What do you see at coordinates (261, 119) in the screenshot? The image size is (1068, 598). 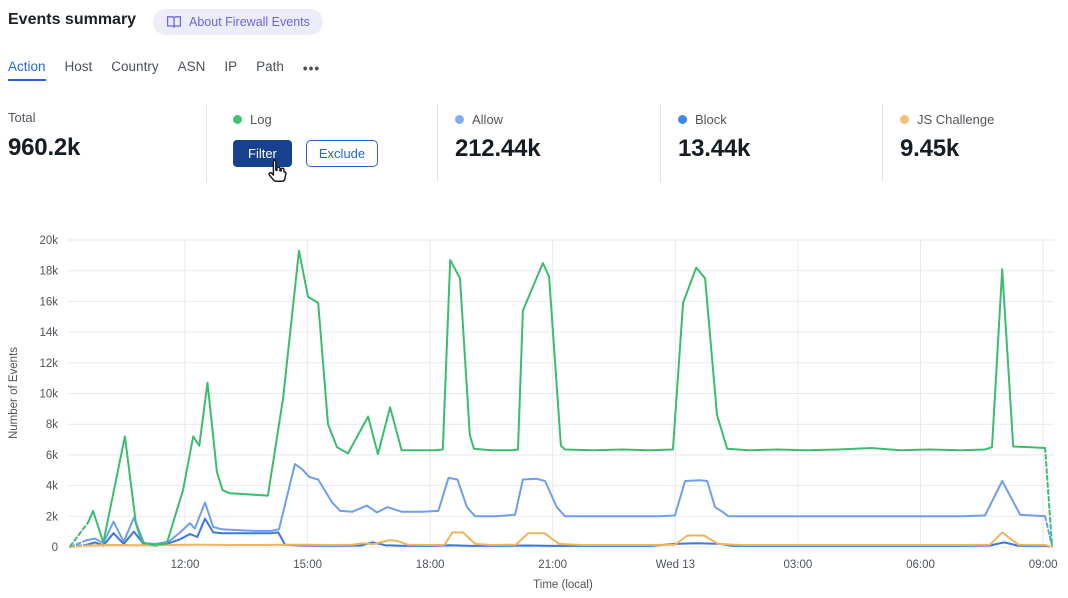 I see `log-label: Log` at bounding box center [261, 119].